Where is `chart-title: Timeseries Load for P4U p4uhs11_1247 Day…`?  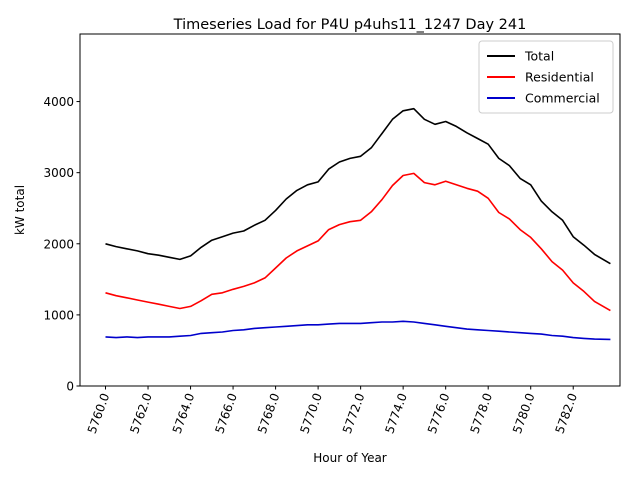
chart-title: Timeseries Load for P4U p4uhs11_1247 Day… is located at coordinates (350, 25).